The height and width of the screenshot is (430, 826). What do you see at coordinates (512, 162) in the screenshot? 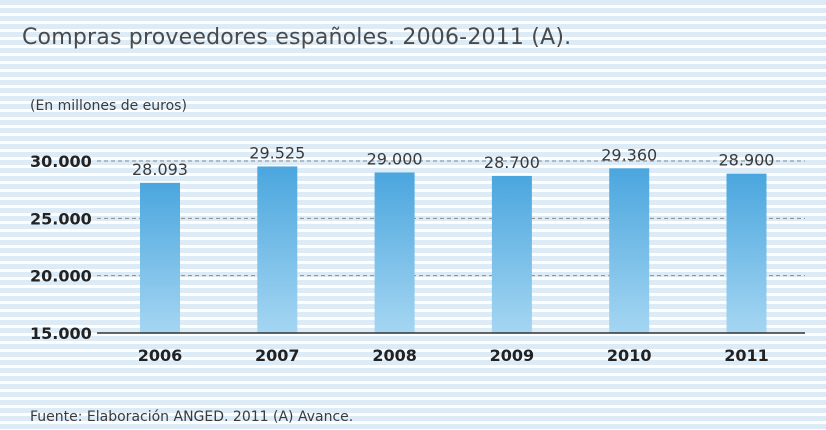
I see `bar-value-label: 28.700` at bounding box center [512, 162].